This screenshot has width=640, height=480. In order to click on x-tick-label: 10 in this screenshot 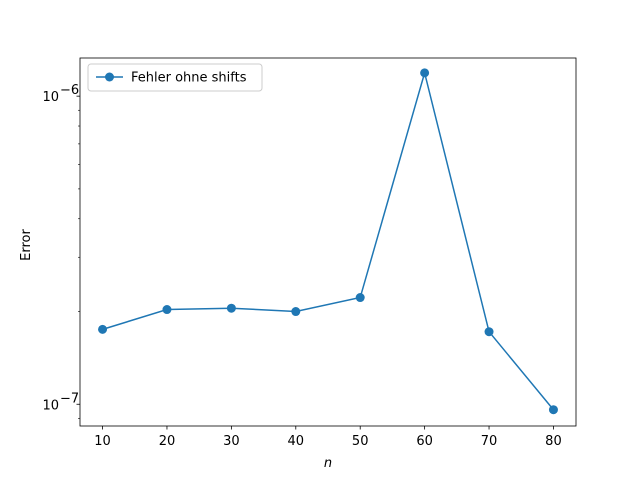, I will do `click(102, 441)`.